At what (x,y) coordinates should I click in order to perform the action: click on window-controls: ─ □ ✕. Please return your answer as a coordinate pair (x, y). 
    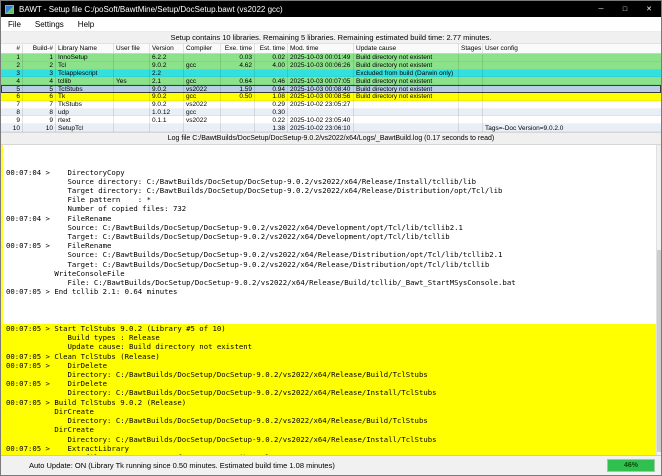
    Looking at the image, I should click on (625, 9).